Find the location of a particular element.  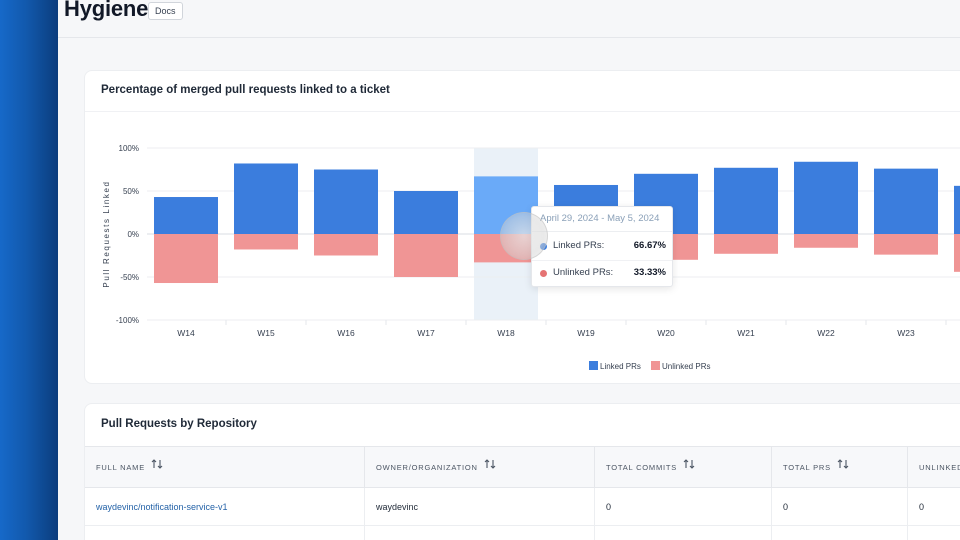

tooltip-value: 66.67% is located at coordinates (649, 245).